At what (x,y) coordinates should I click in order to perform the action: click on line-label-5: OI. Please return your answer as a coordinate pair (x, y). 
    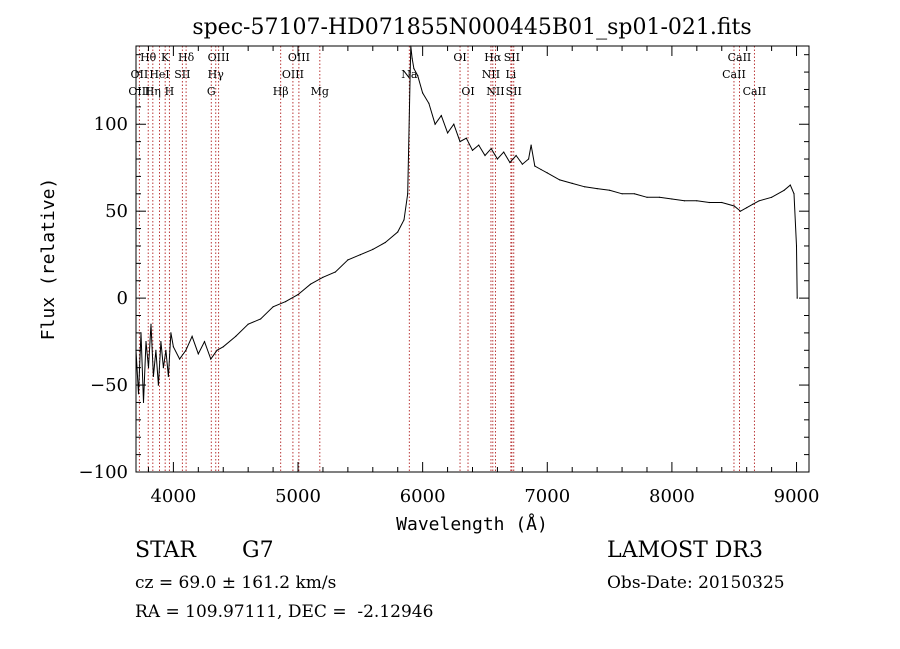
    Looking at the image, I should click on (459, 57).